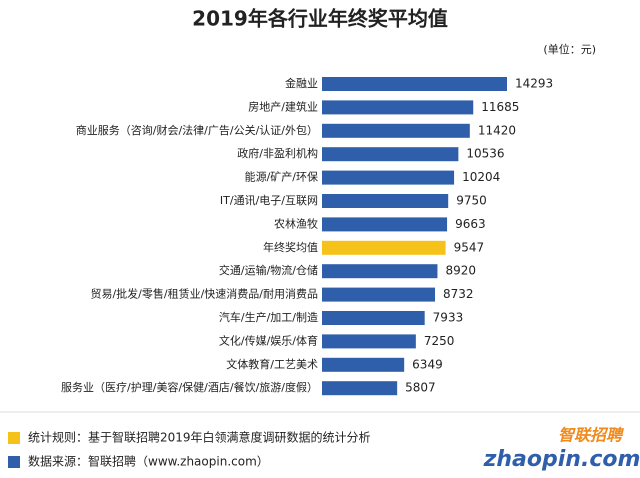 This screenshot has height=478, width=640. I want to click on value-label: 5807, so click(420, 388).